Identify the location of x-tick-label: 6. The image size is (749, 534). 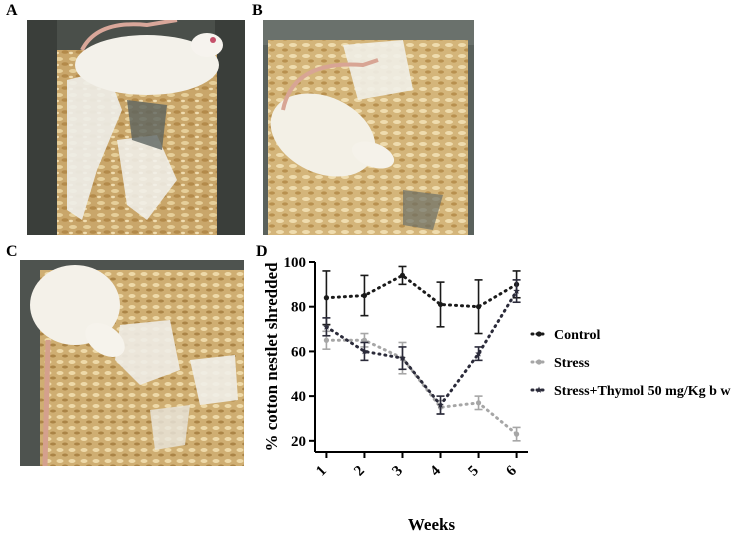
(511, 471).